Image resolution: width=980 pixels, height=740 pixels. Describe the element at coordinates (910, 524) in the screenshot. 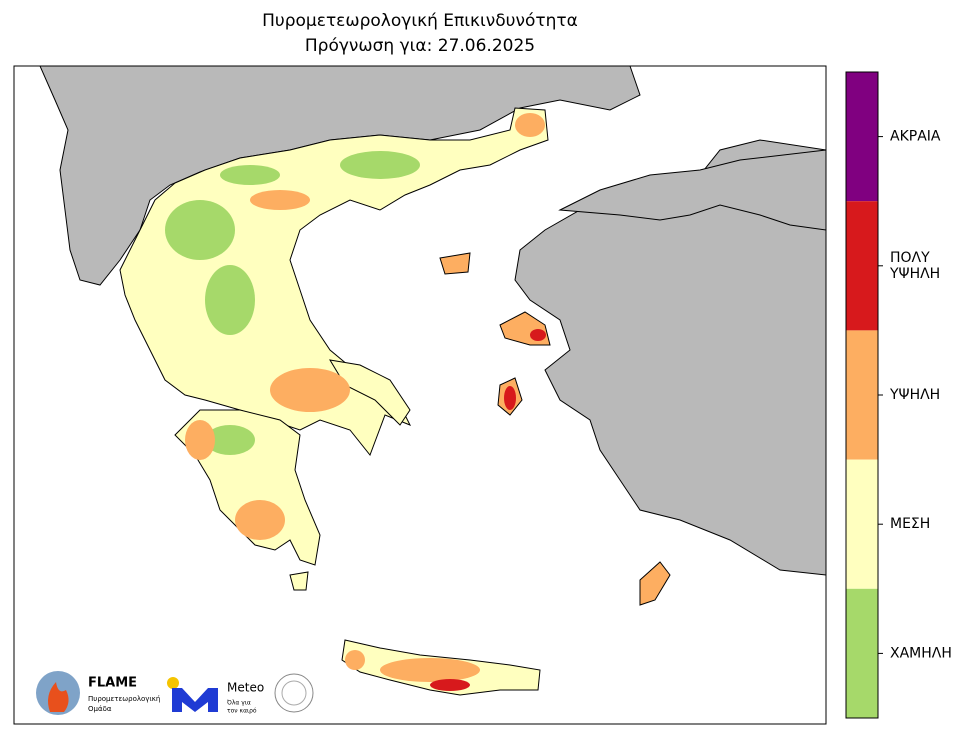

I see `colorbar-label: ΜΕΣΗ` at that location.